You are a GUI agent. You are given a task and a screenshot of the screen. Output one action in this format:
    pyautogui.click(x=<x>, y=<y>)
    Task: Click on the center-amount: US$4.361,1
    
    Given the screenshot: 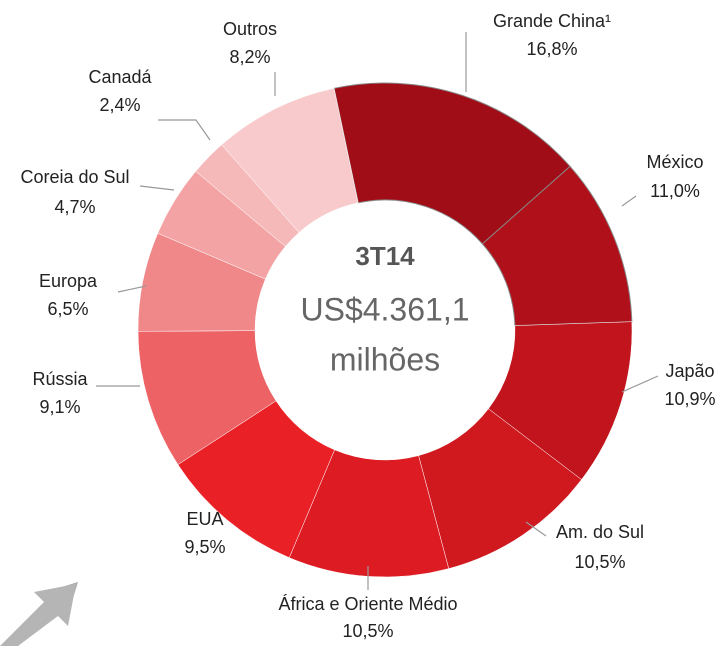 What is the action you would take?
    pyautogui.click(x=384, y=309)
    